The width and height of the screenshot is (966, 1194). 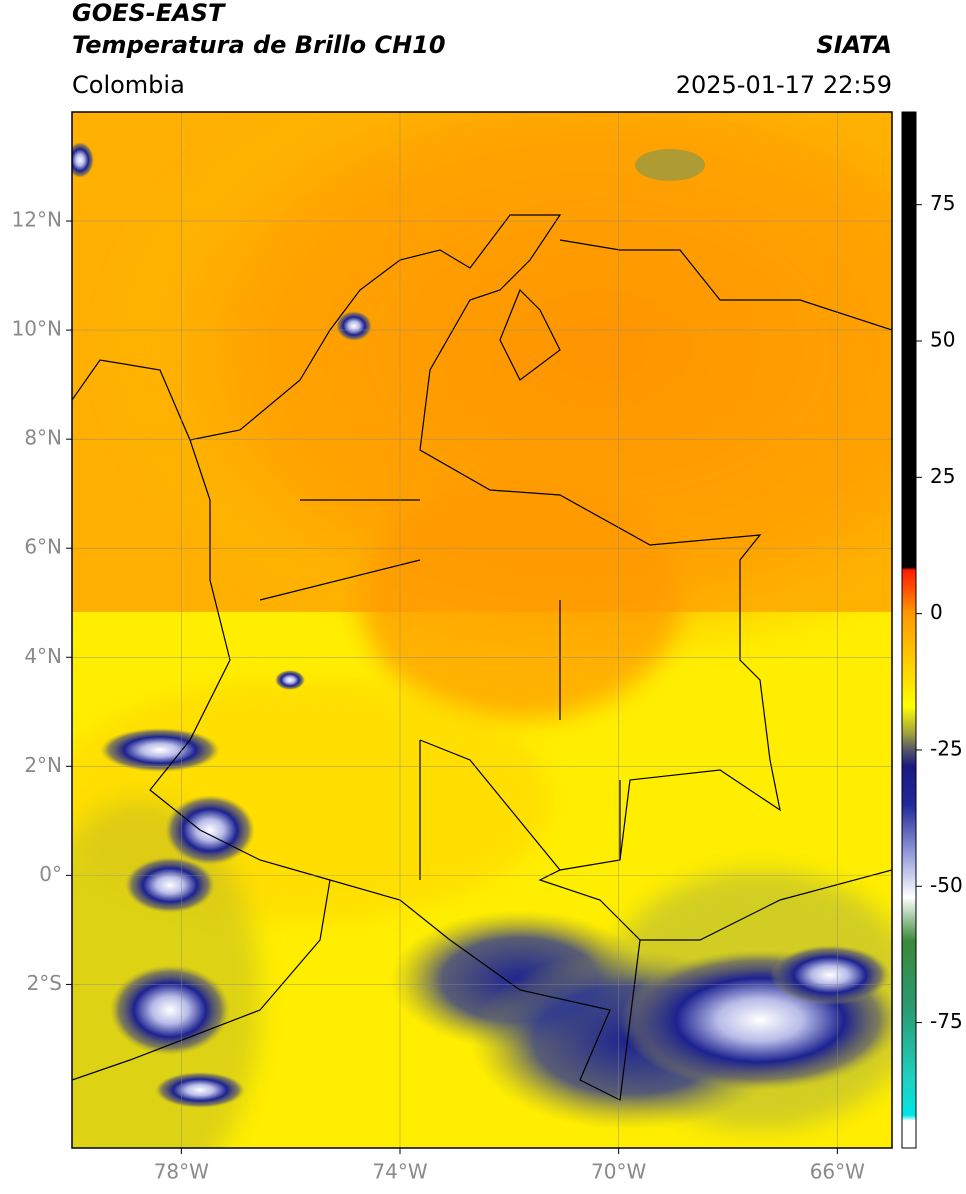 I want to click on x-tick-label: 74°W, so click(x=399, y=1172).